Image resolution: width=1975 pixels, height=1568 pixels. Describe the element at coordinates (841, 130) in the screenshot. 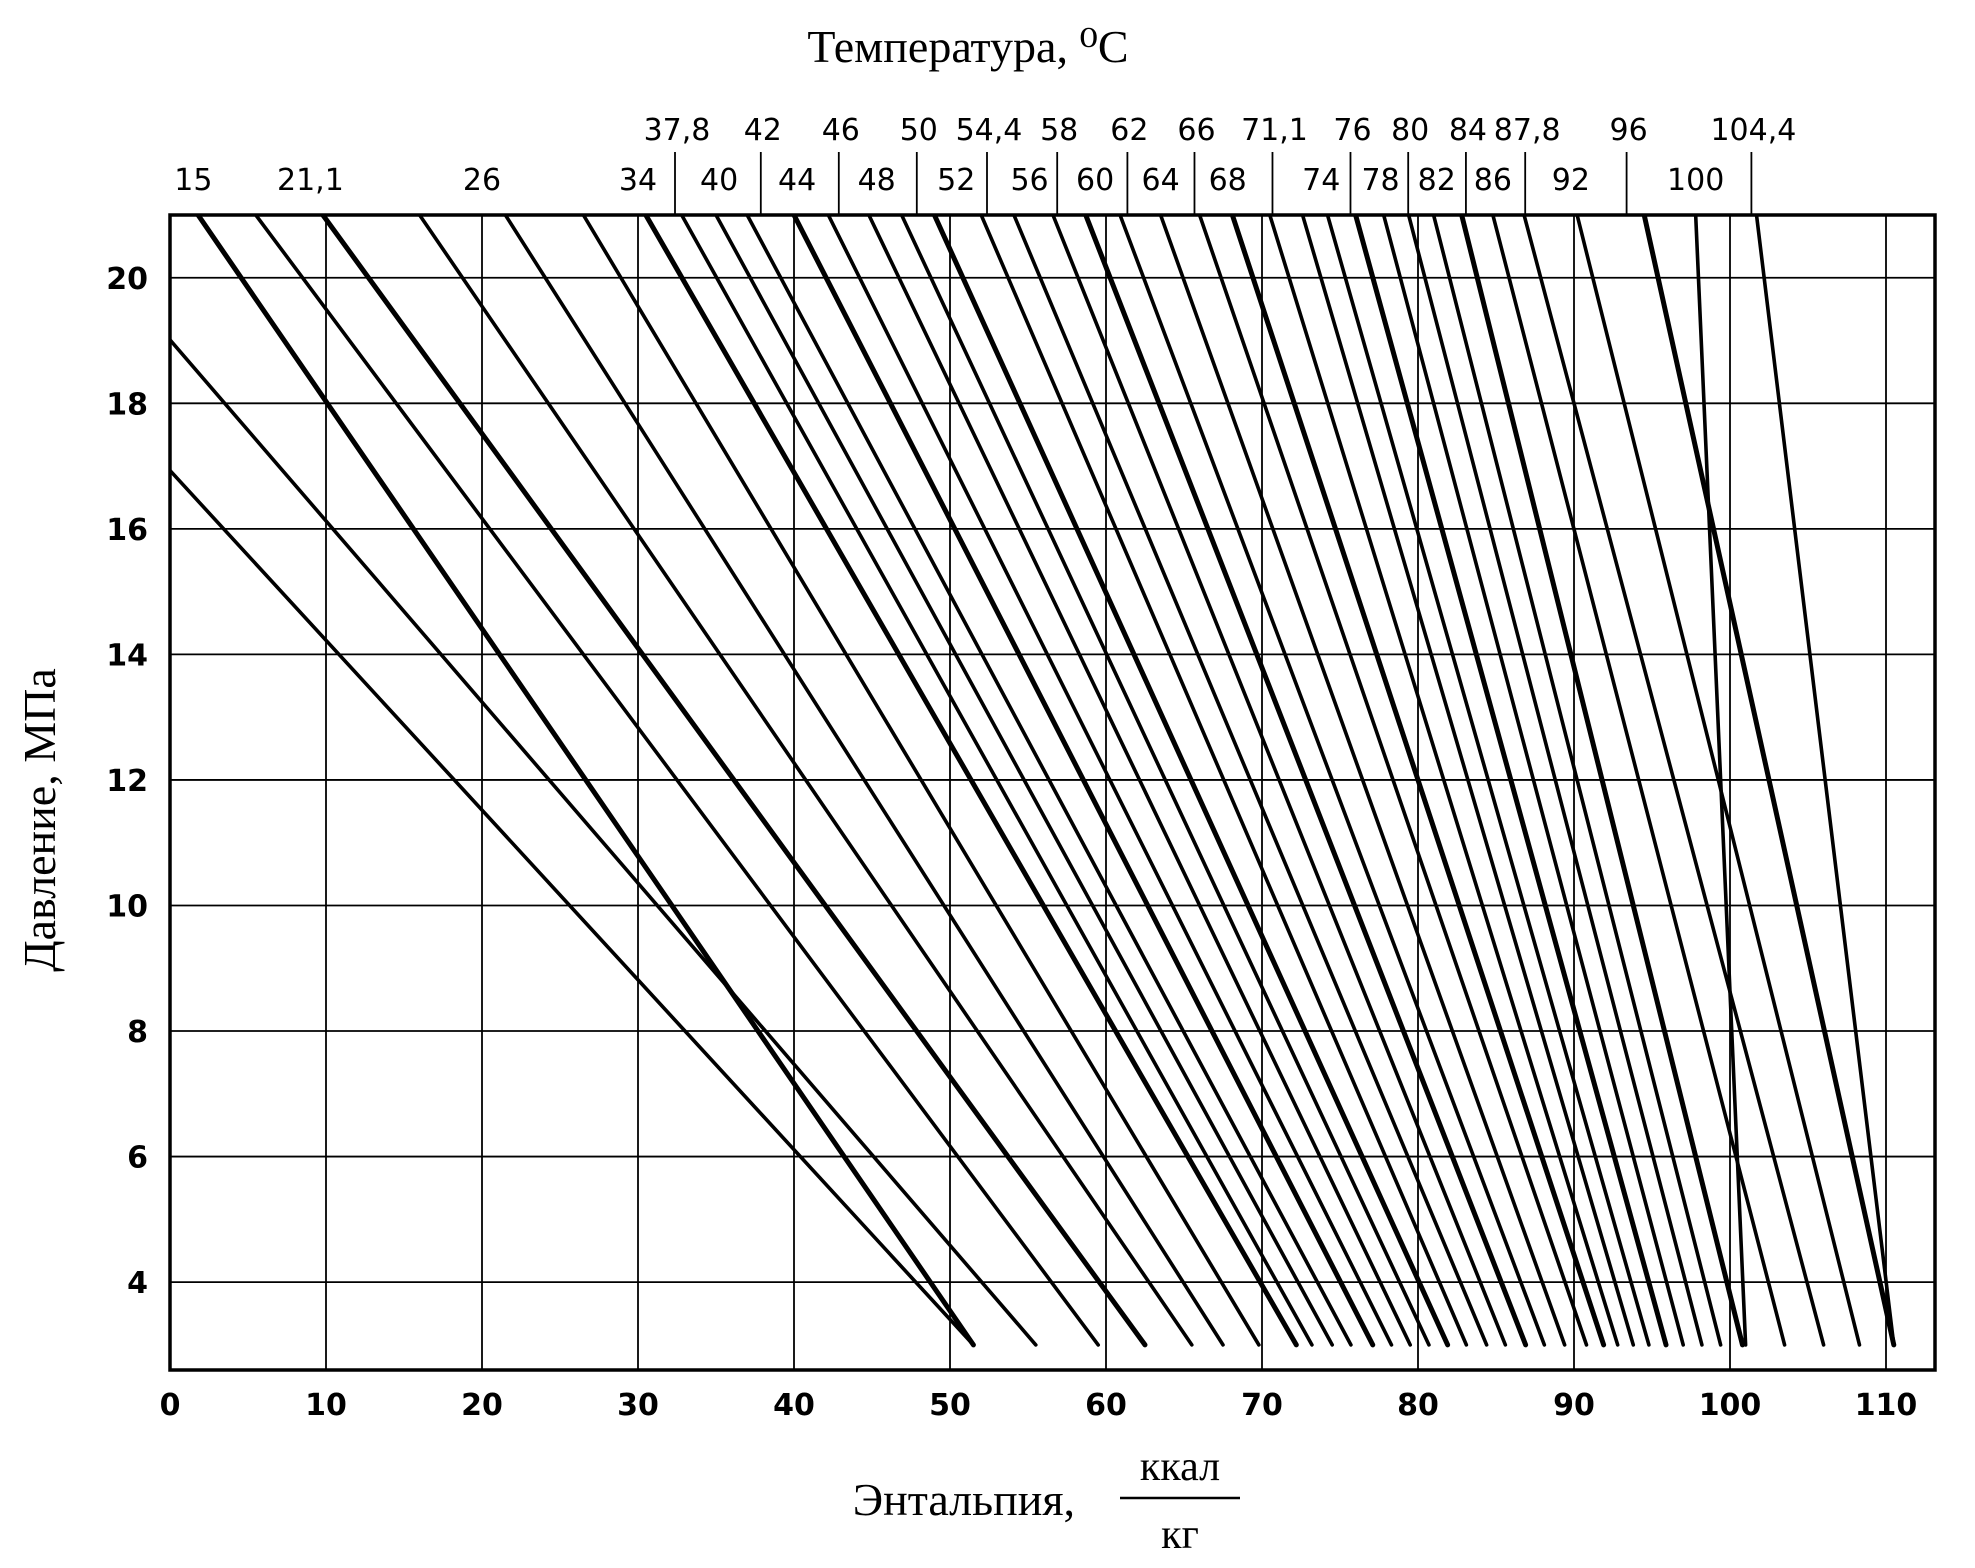

I see `temperature-label-46: 46` at that location.